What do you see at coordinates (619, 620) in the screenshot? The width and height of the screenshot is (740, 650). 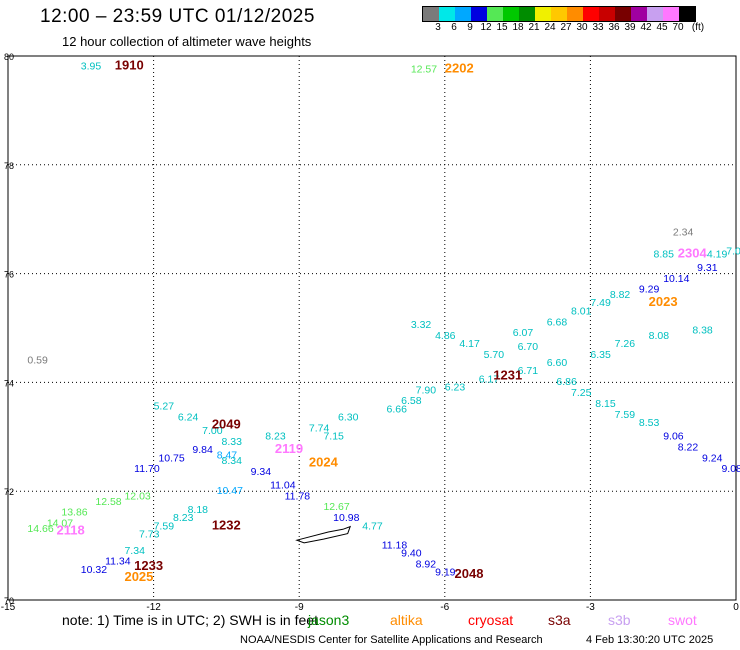 I see `satellite-legend-s3b: s3b` at bounding box center [619, 620].